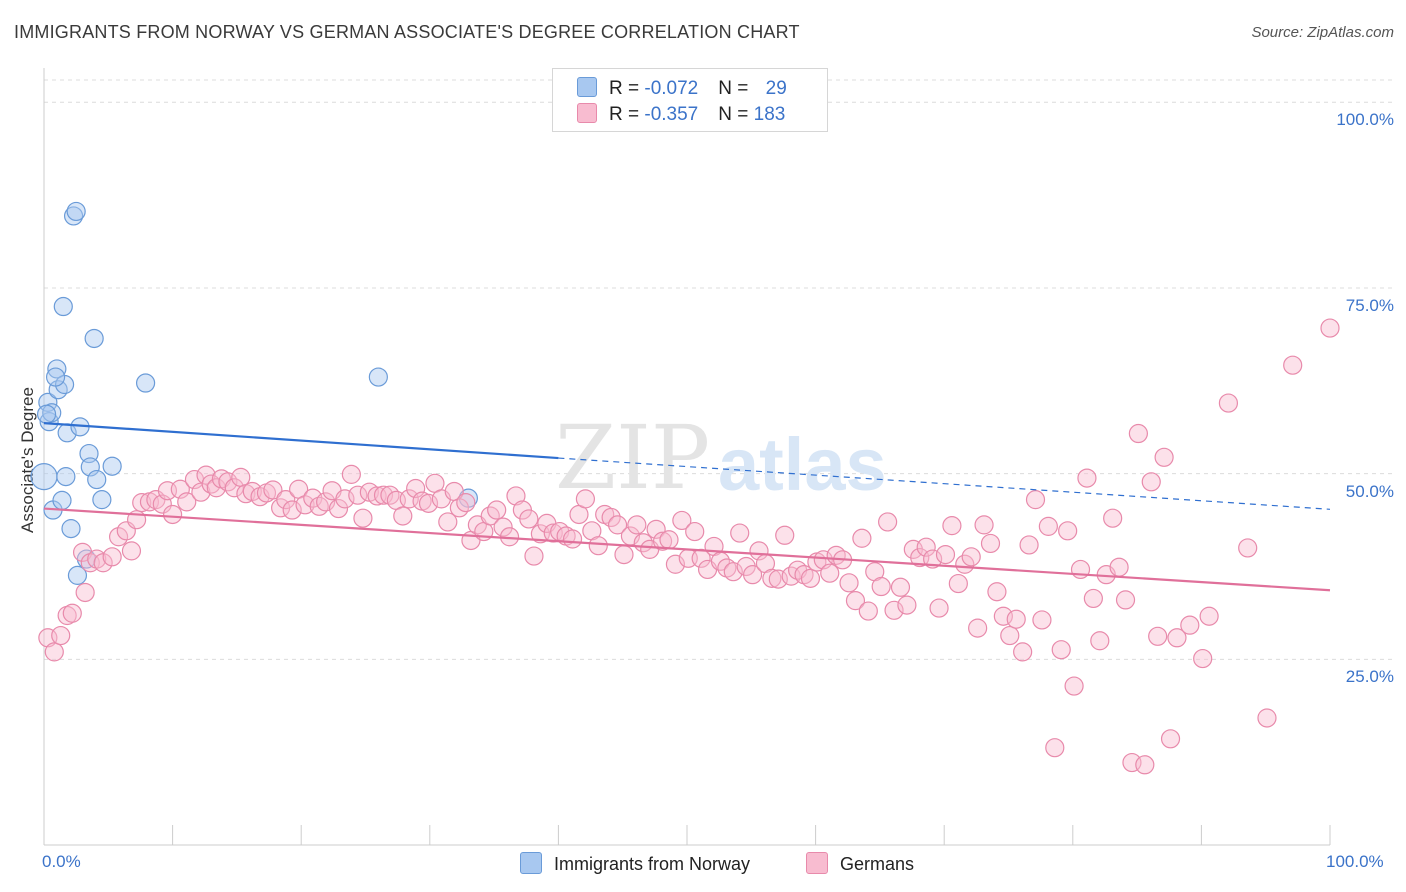  What do you see at coordinates (776, 88) in the screenshot?
I see `legend-n-value-norway: 29` at bounding box center [776, 88].